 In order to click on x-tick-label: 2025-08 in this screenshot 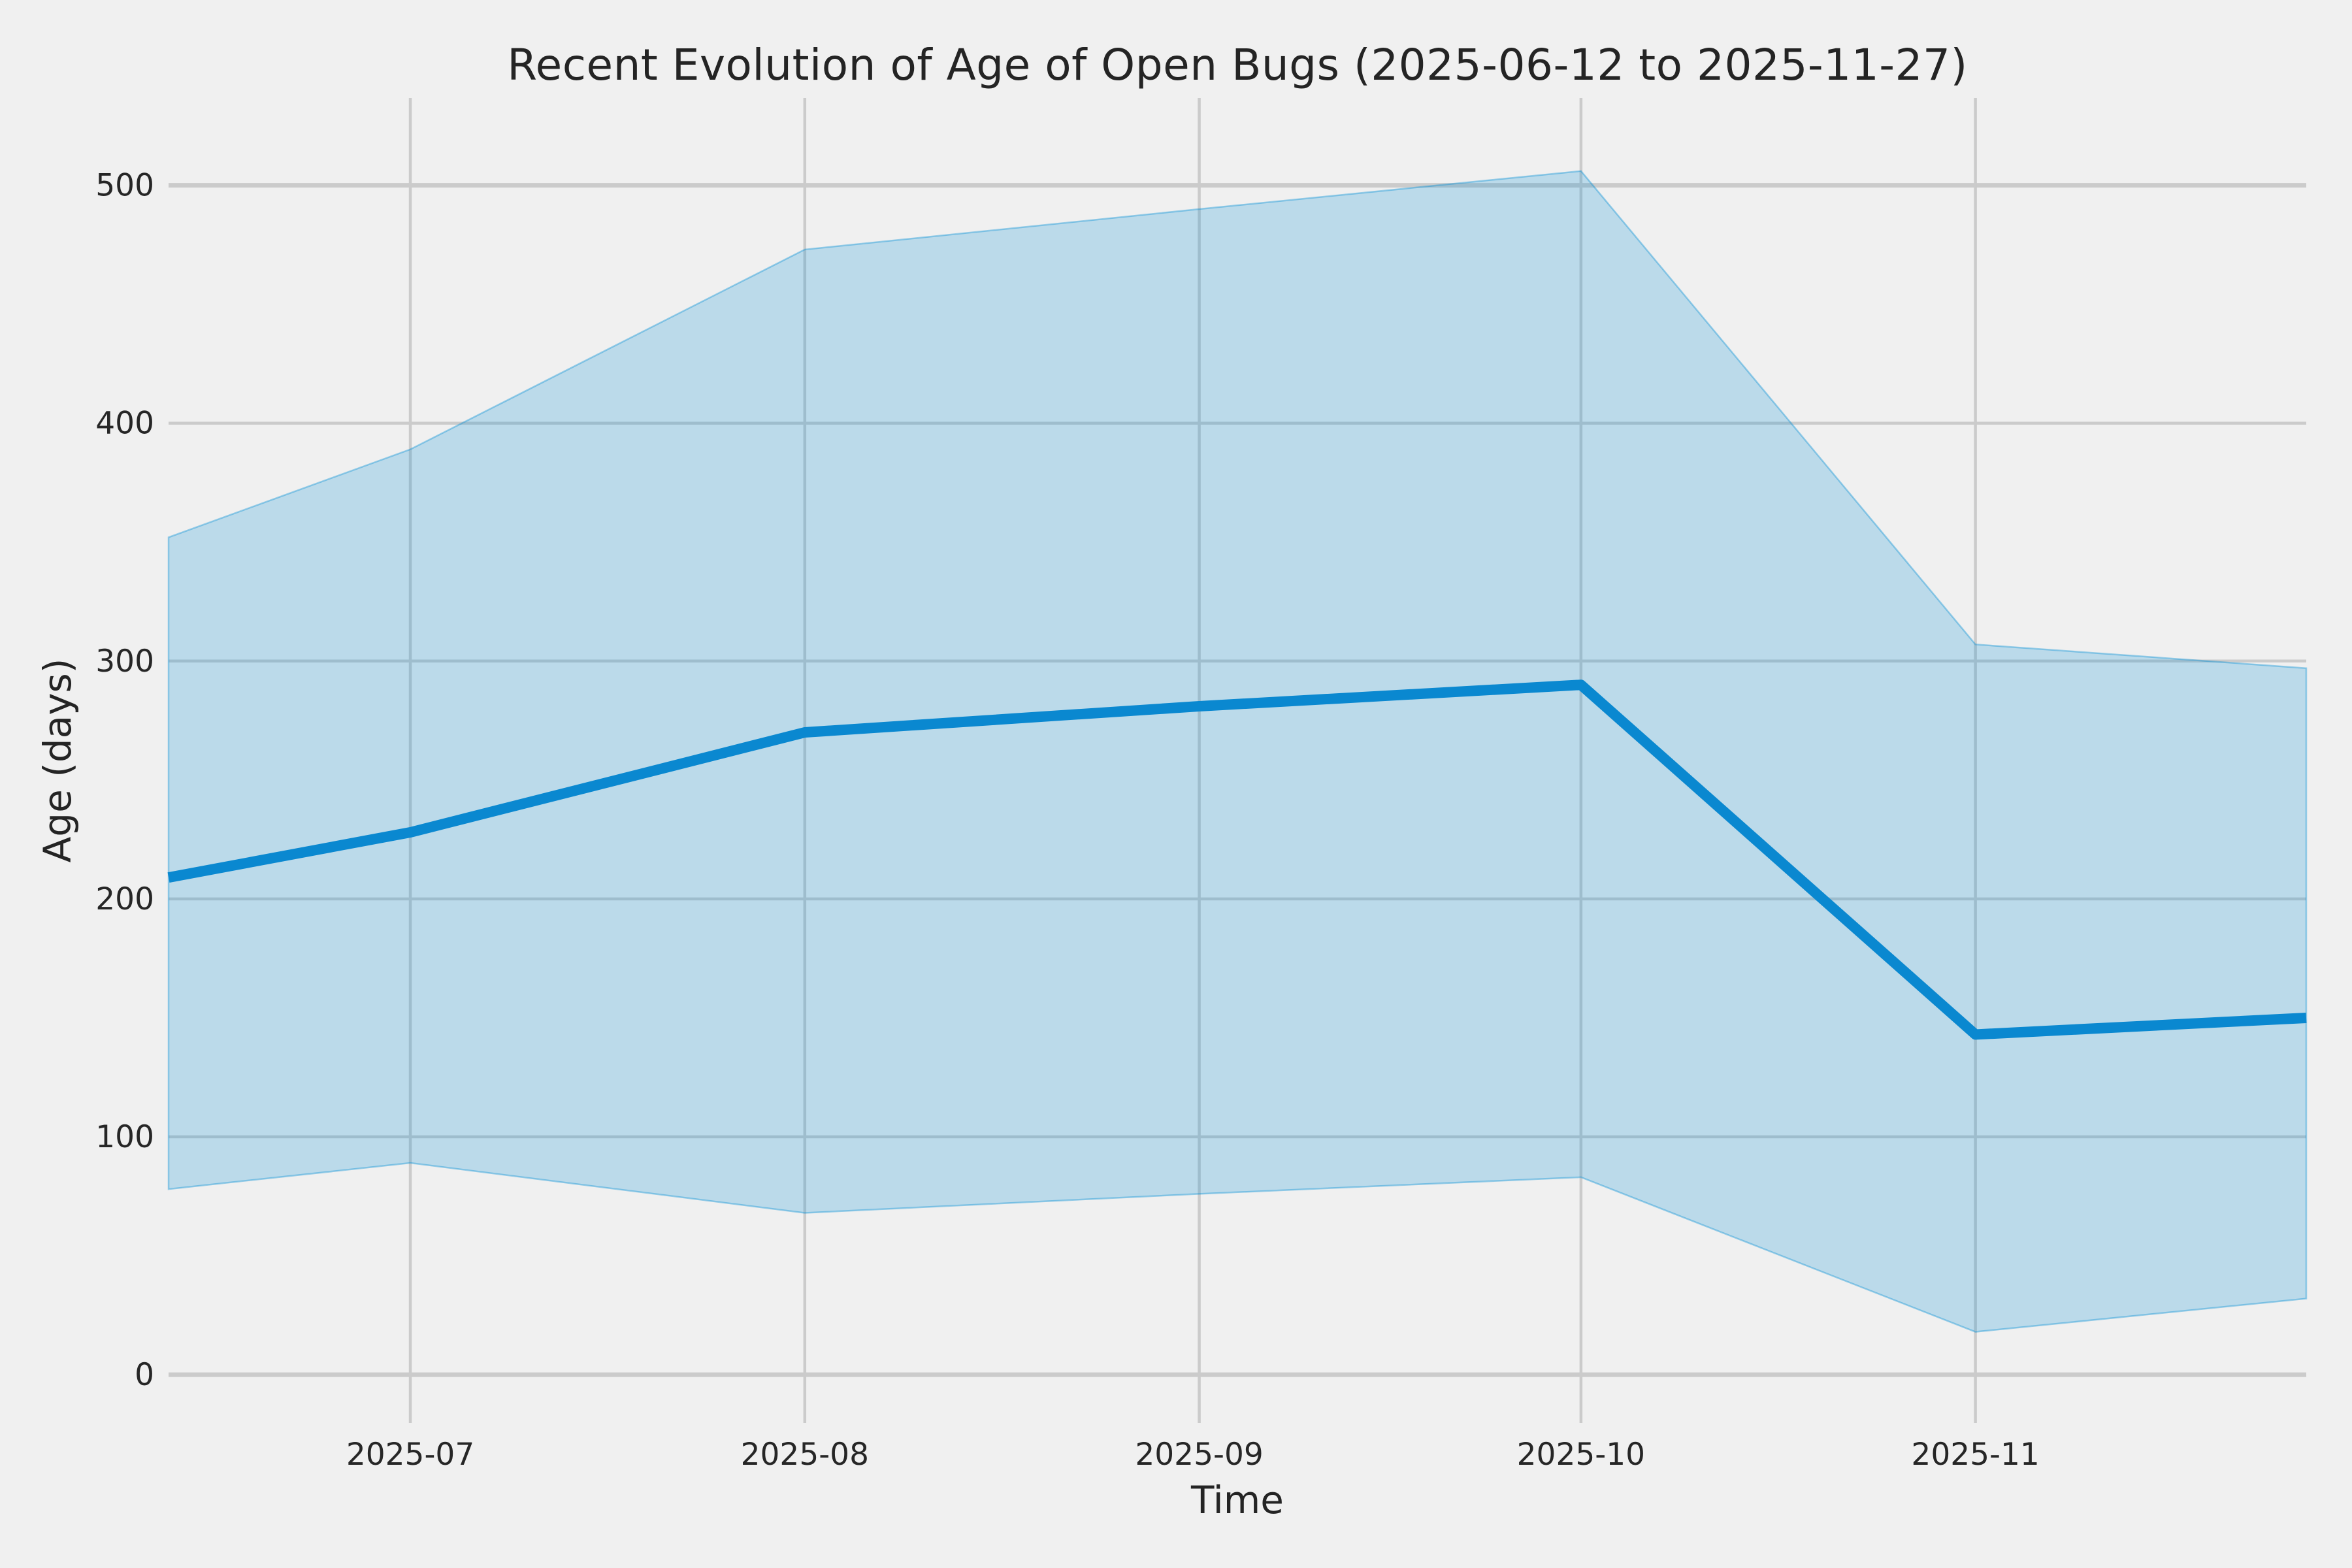, I will do `click(805, 1455)`.